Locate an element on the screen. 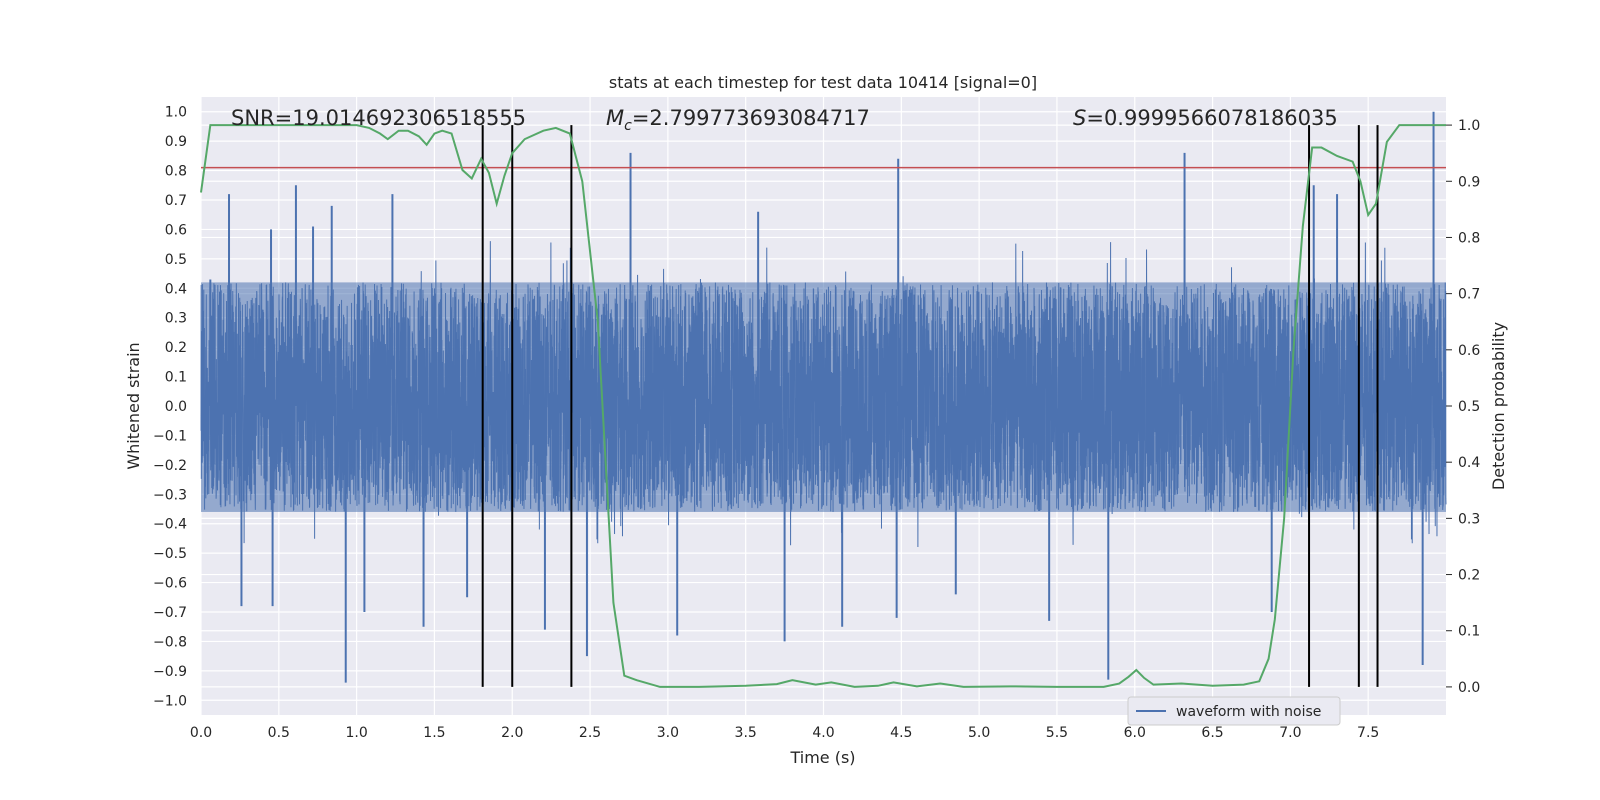  y-axis-title: Whitened strain is located at coordinates (133, 405).